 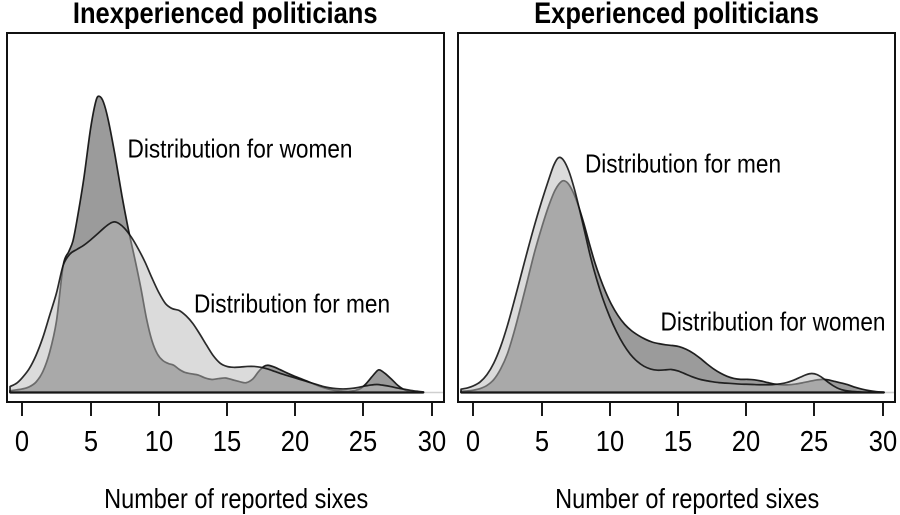 I want to click on panel-title-text: Experienced politicians, so click(x=676, y=15).